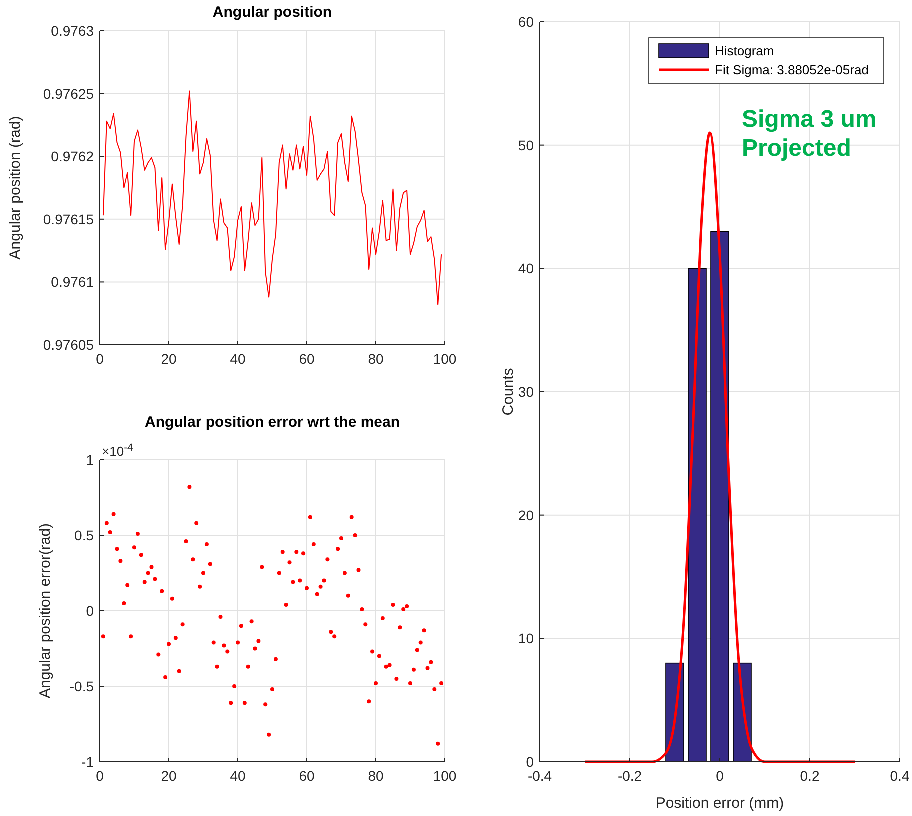 The height and width of the screenshot is (816, 912). What do you see at coordinates (508, 392) in the screenshot?
I see `y-axis-title: Counts` at bounding box center [508, 392].